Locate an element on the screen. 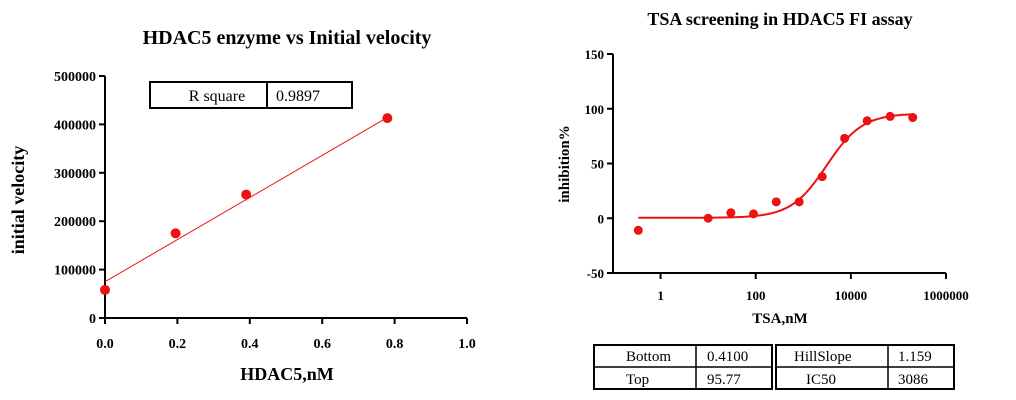  chart1-points is located at coordinates (246, 204).